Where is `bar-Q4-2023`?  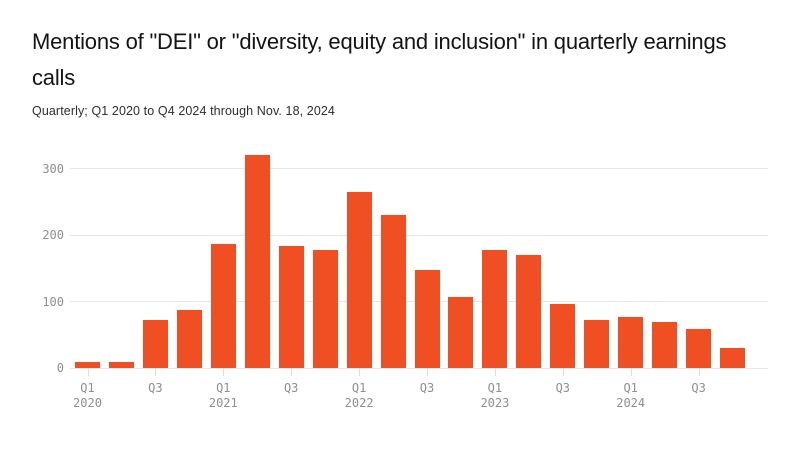 bar-Q4-2023 is located at coordinates (597, 344).